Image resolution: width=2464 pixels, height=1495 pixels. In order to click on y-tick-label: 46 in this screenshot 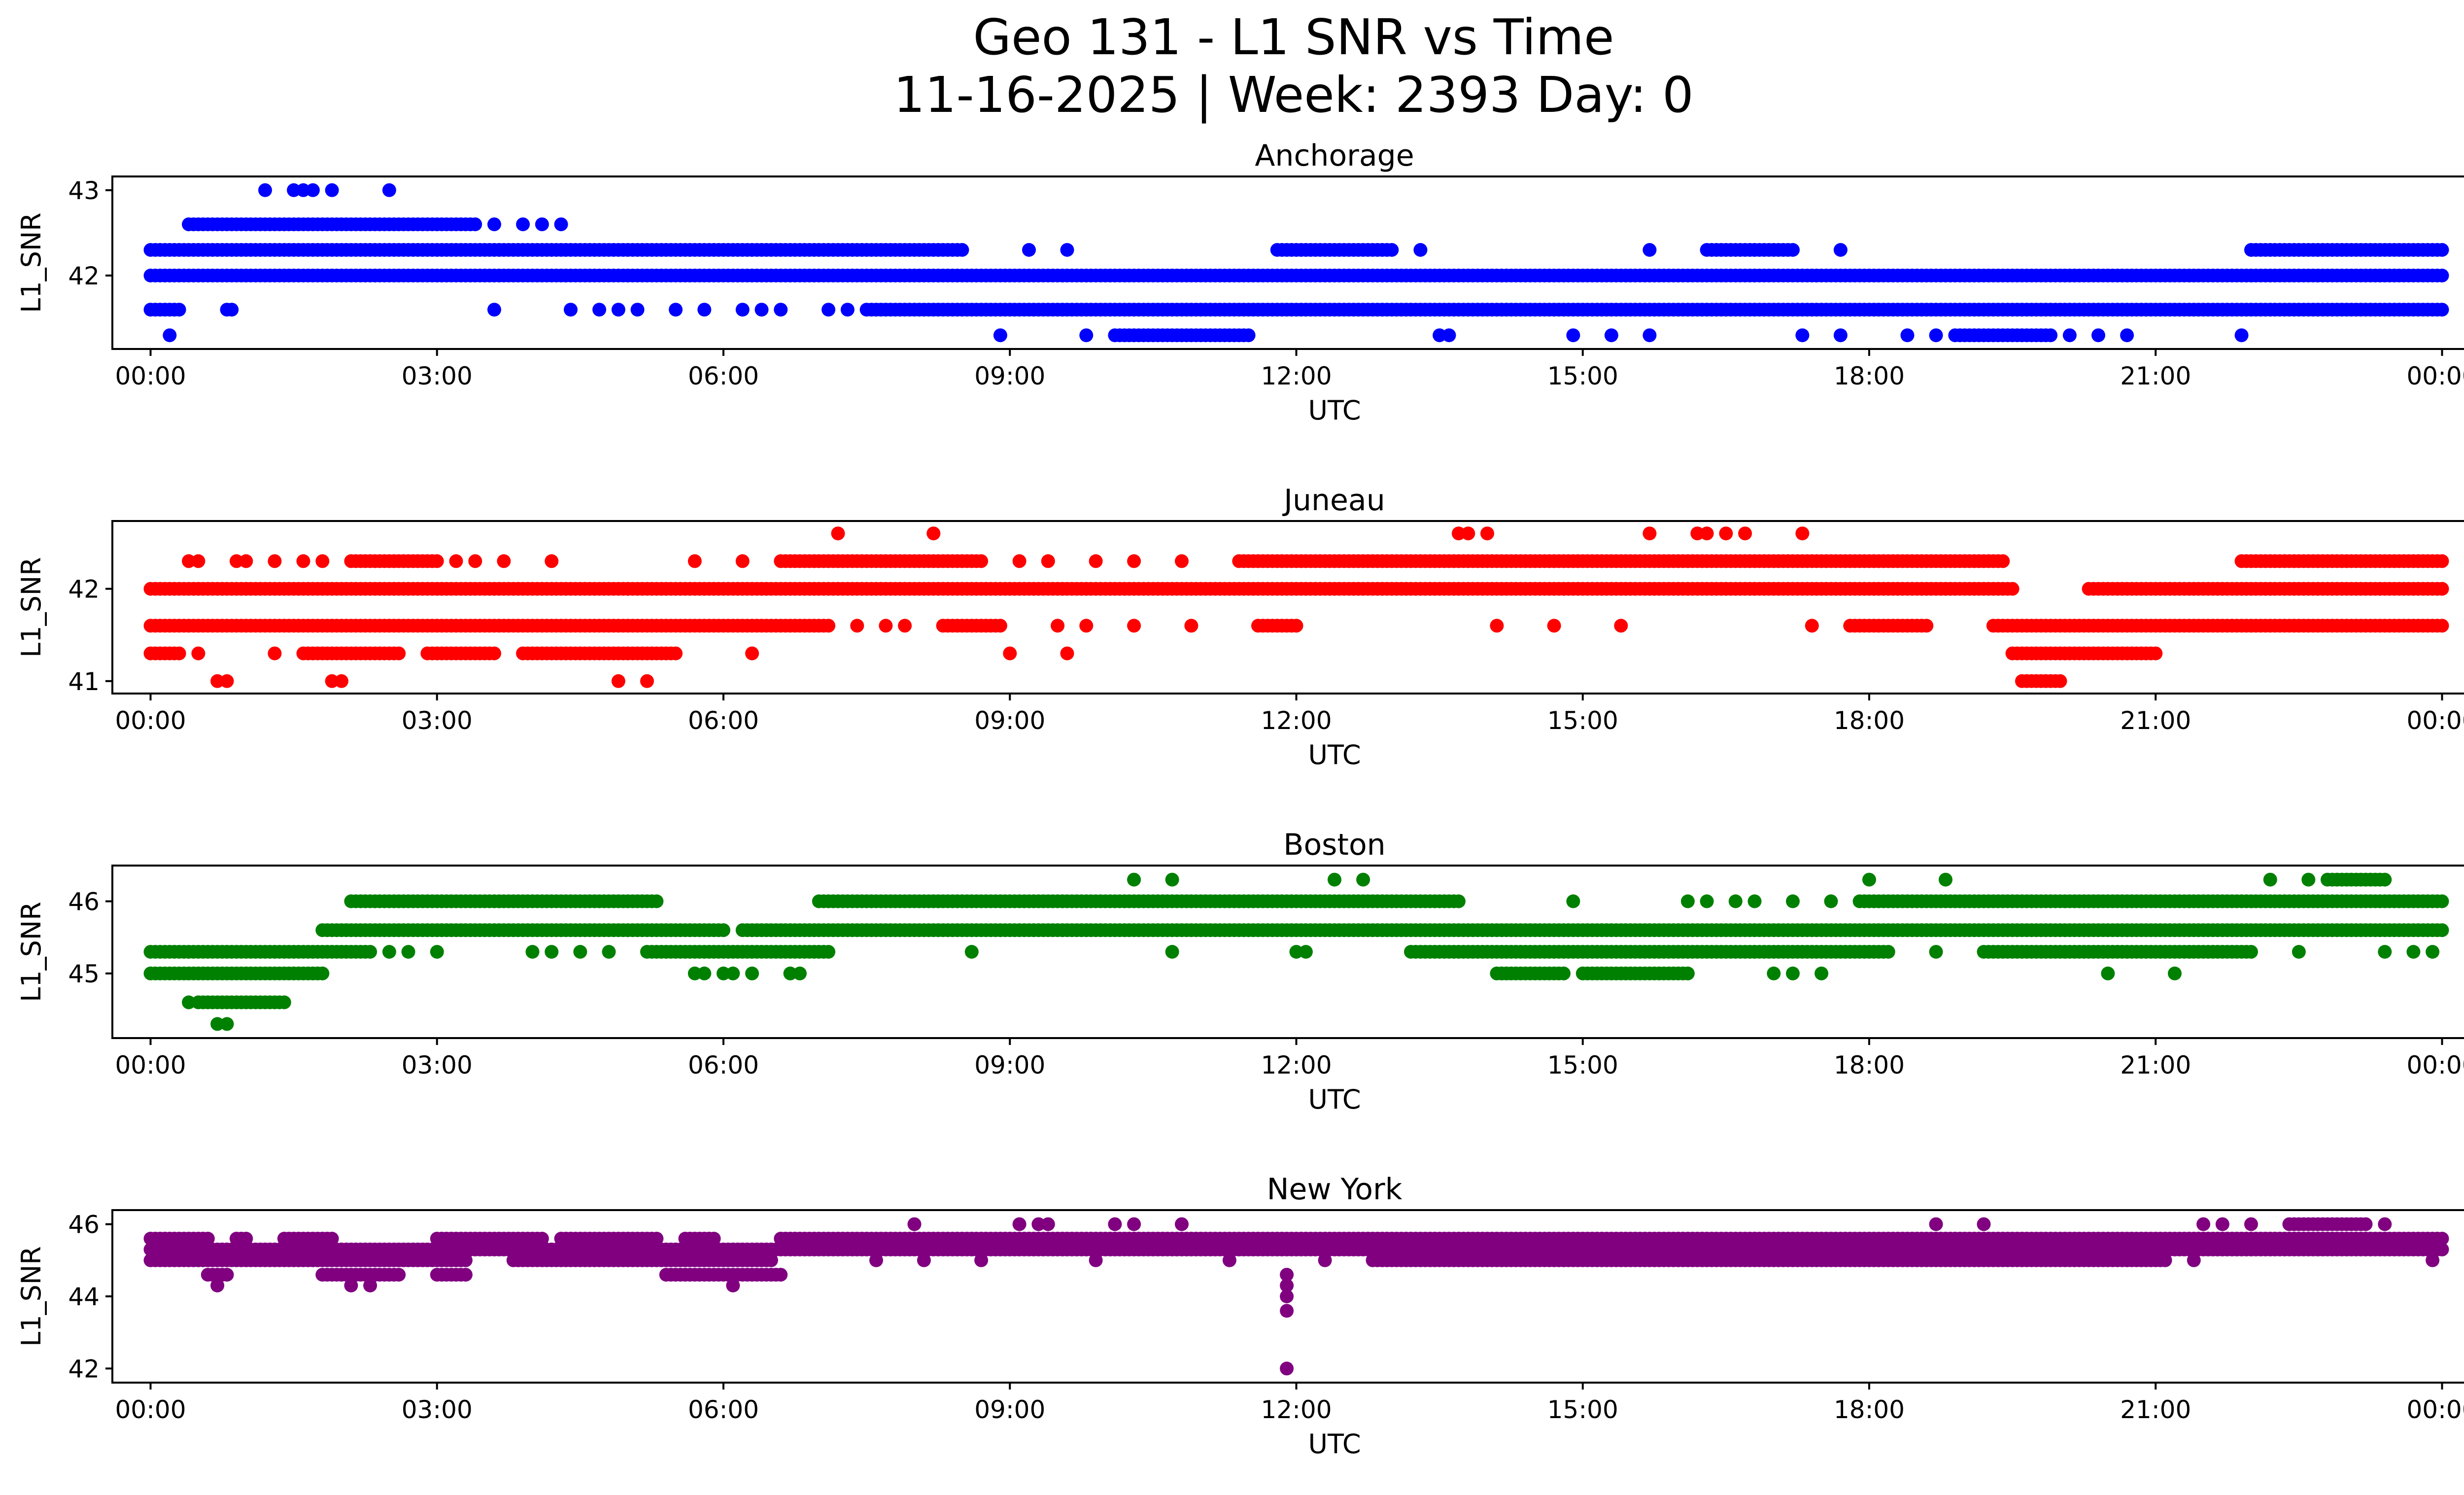, I will do `click(84, 902)`.